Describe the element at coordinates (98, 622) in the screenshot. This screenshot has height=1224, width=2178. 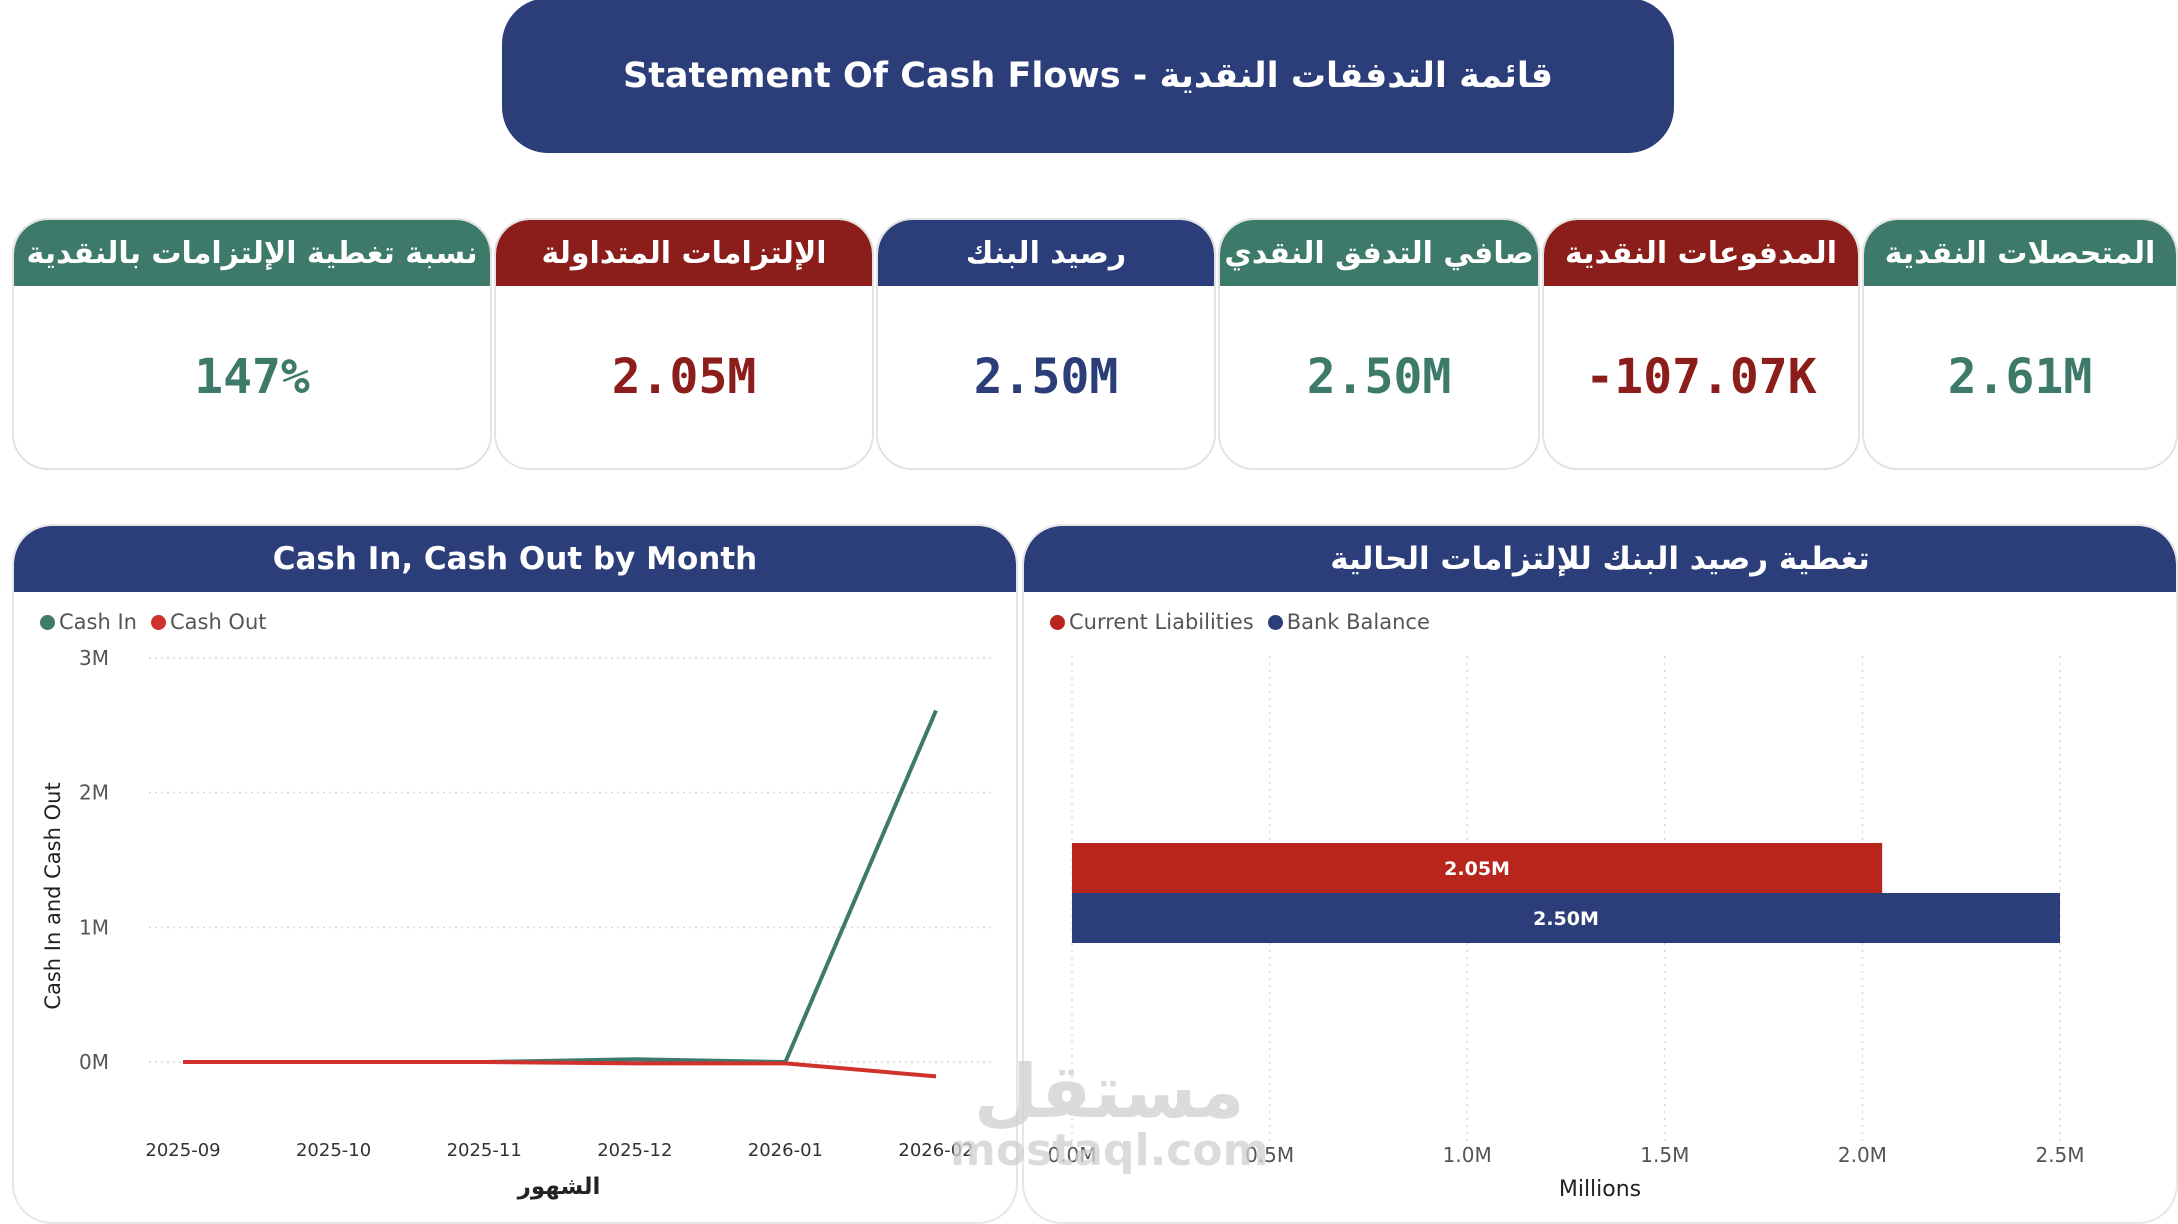
I see `legend-label: Cash In` at that location.